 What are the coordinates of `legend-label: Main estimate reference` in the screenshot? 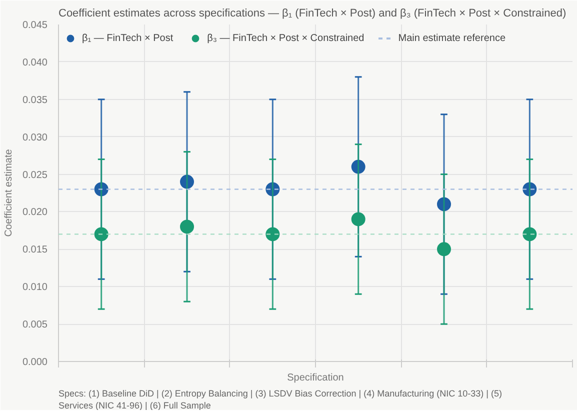 It's located at (452, 38).